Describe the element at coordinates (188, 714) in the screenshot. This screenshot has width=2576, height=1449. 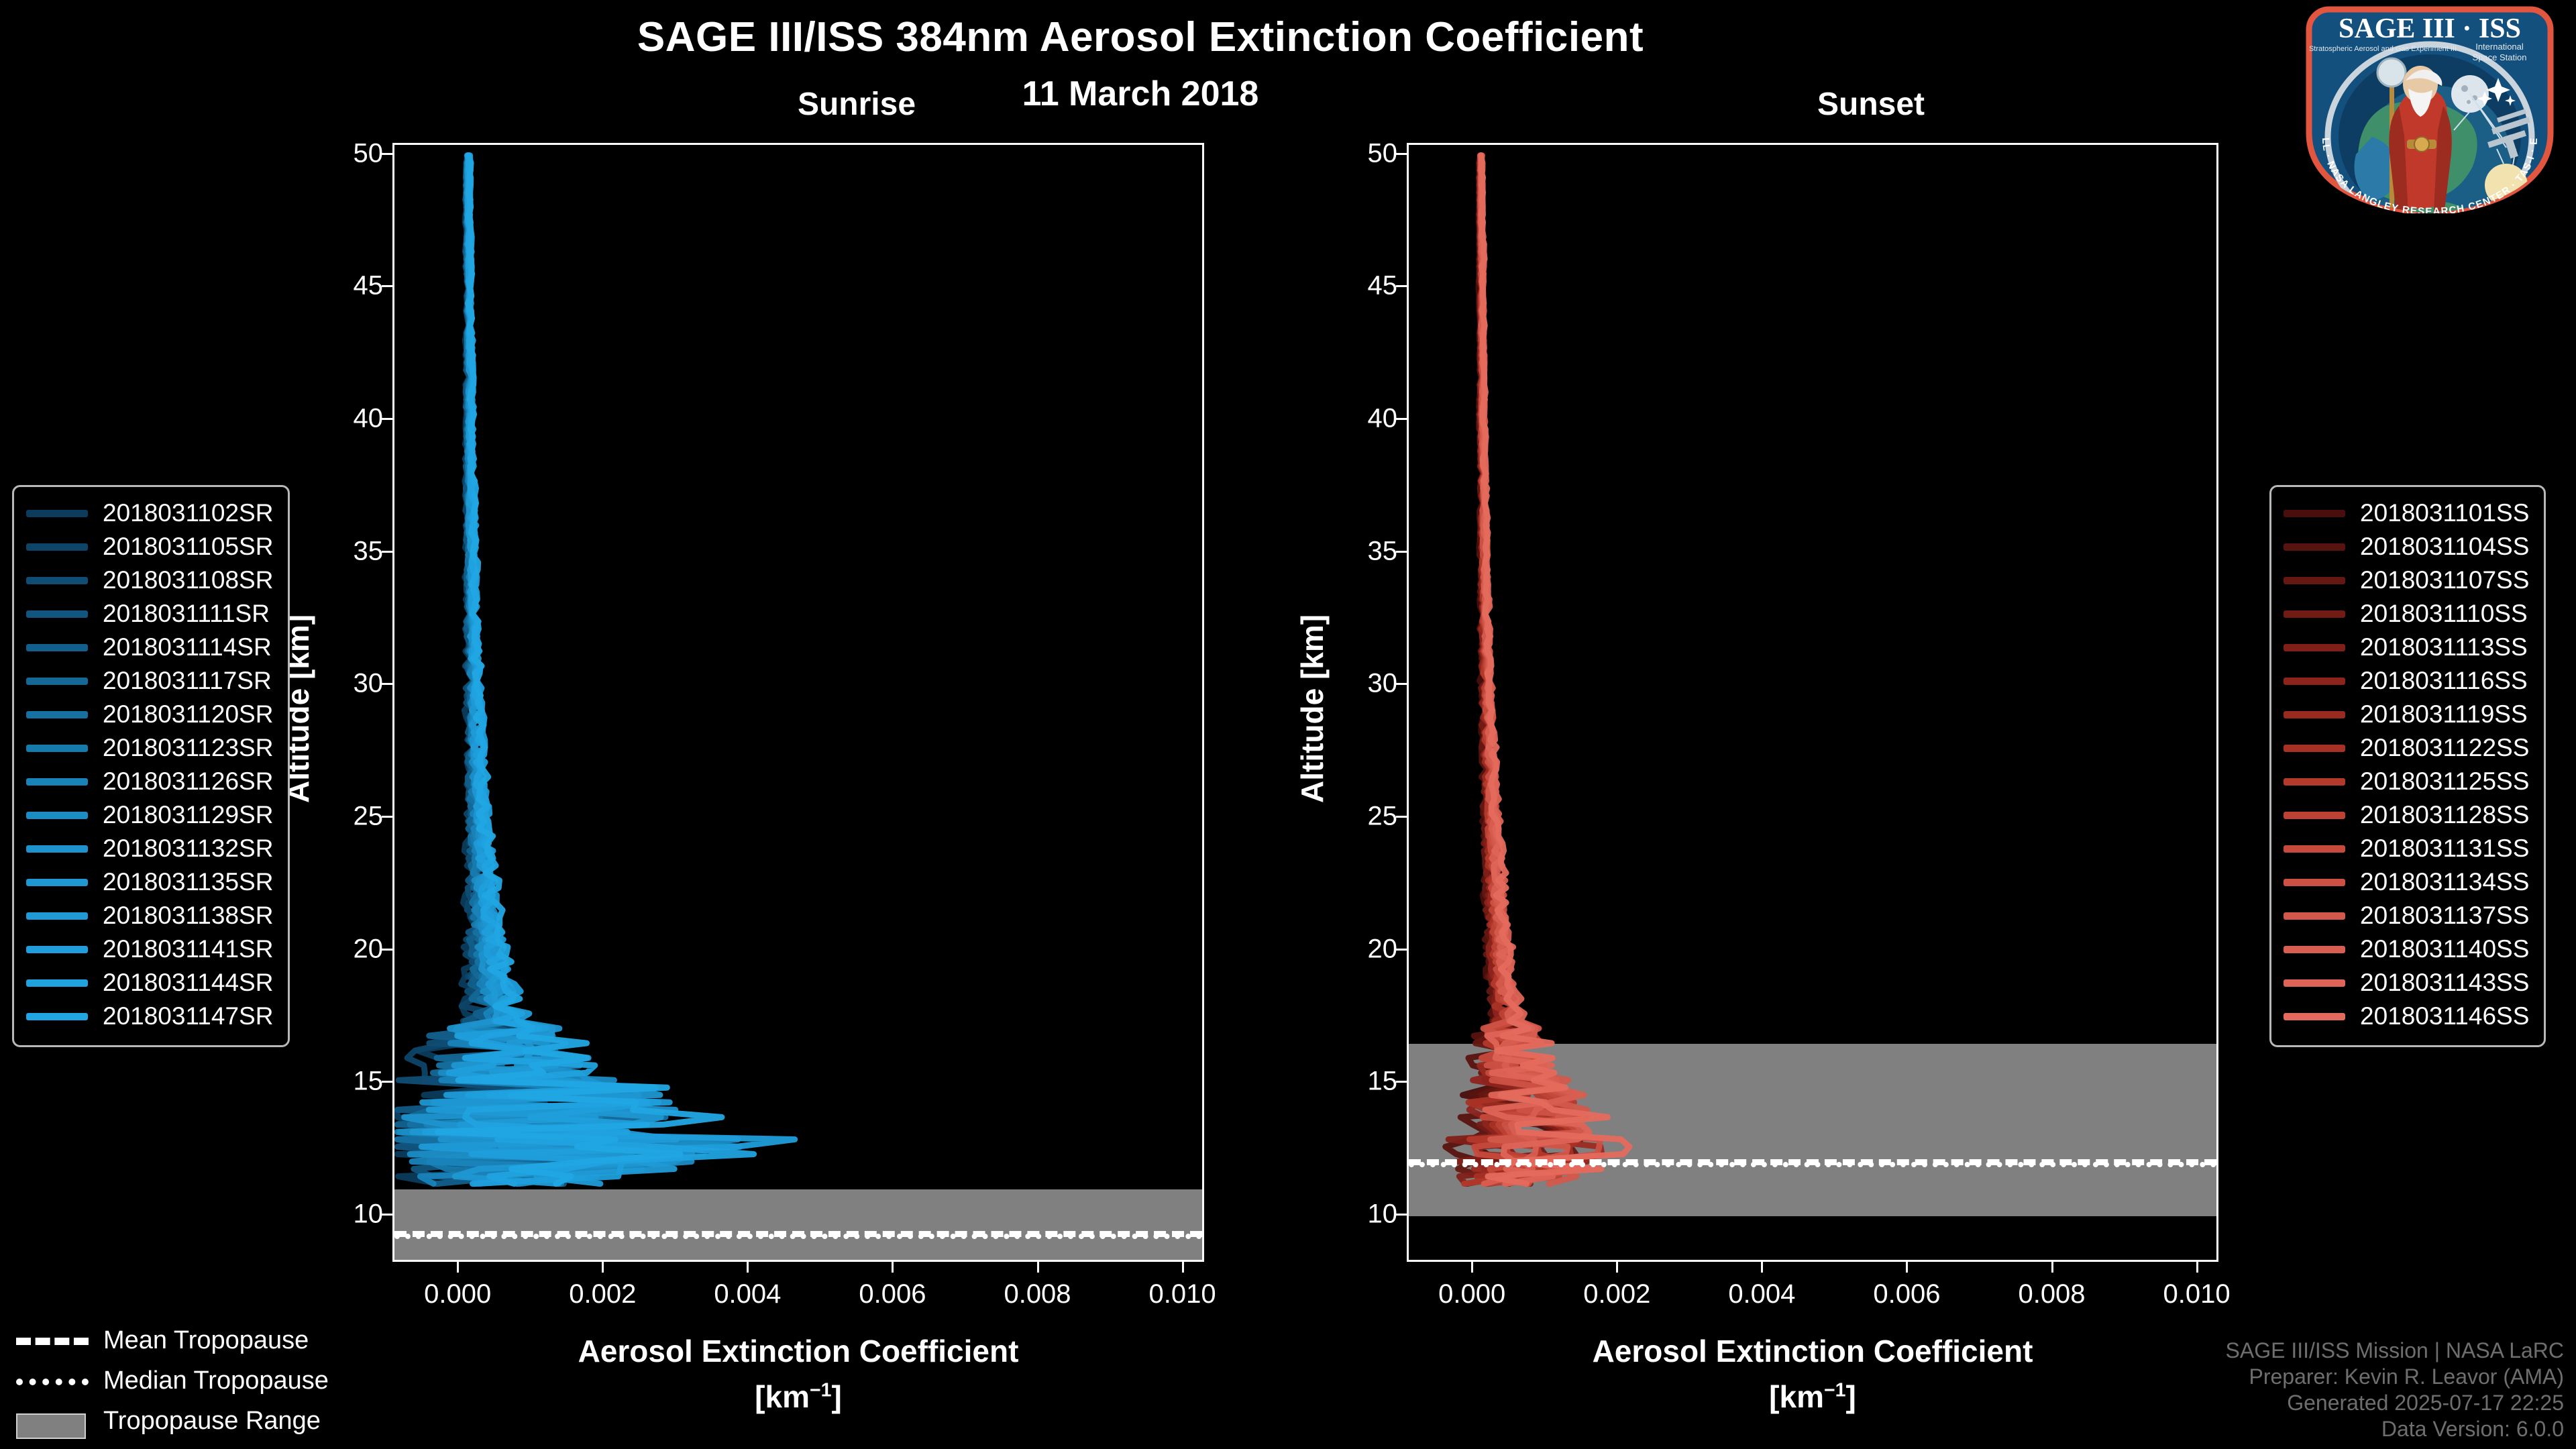
I see `legend-label: 2018031120SR` at that location.